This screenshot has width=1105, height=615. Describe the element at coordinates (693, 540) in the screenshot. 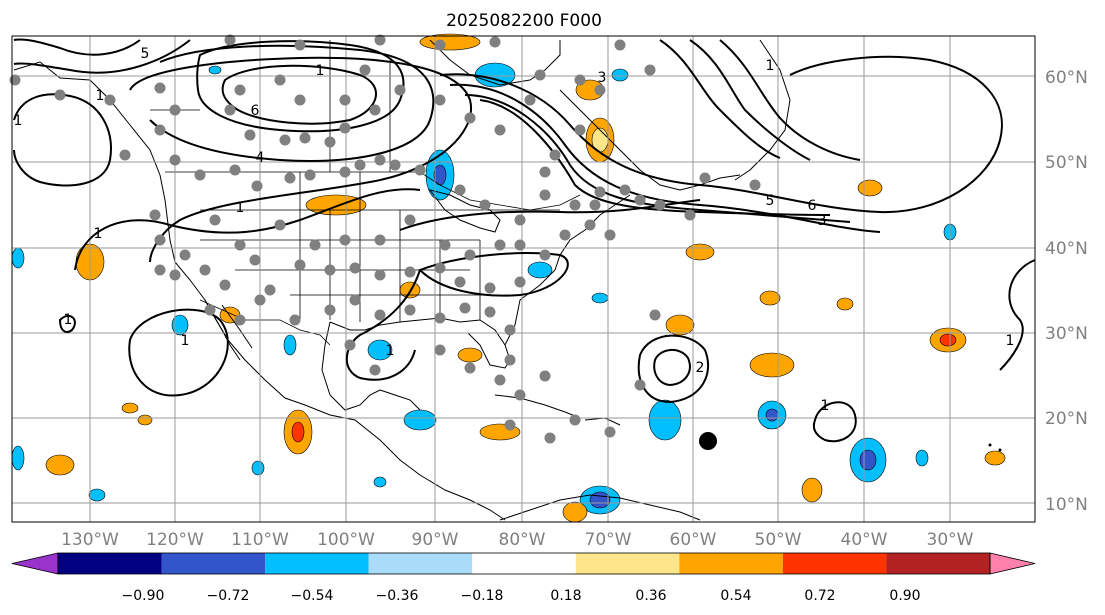

I see `lon-label-60w: 60°W` at that location.